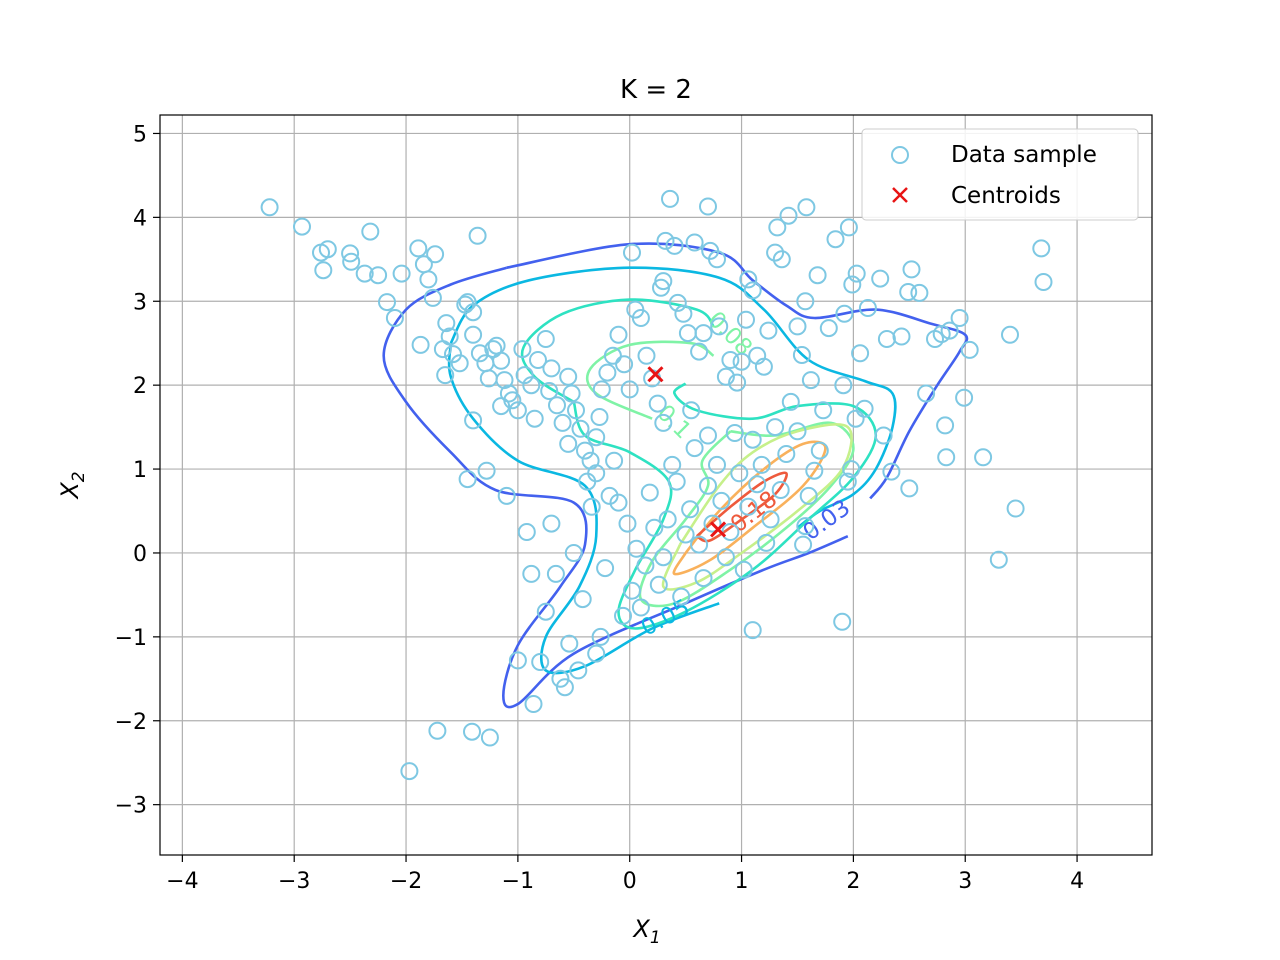 Image resolution: width=1280 pixels, height=960 pixels. I want to click on legend-box, so click(1000, 174).